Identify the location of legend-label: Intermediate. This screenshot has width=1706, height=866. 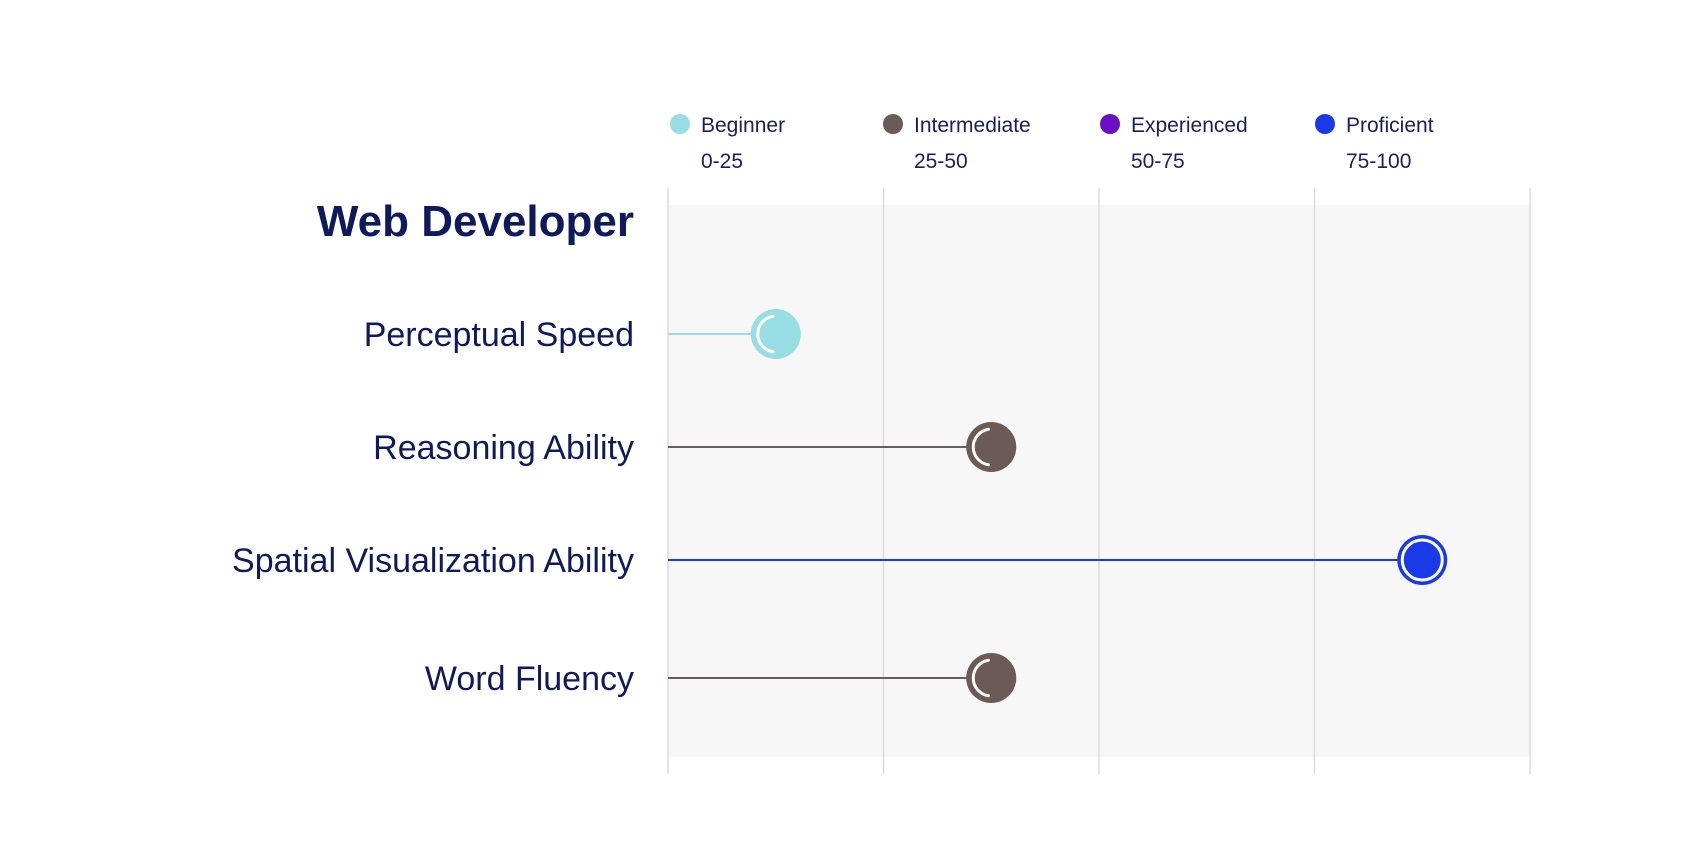
(972, 125).